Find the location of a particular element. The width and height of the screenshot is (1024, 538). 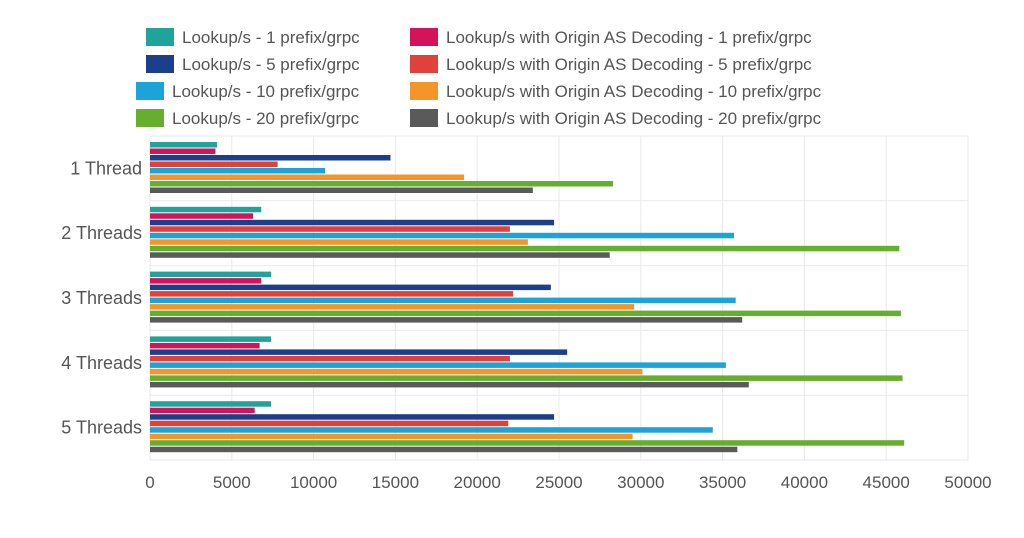

legend-label: Lookup/s - 10 prefix/grpc is located at coordinates (266, 91).